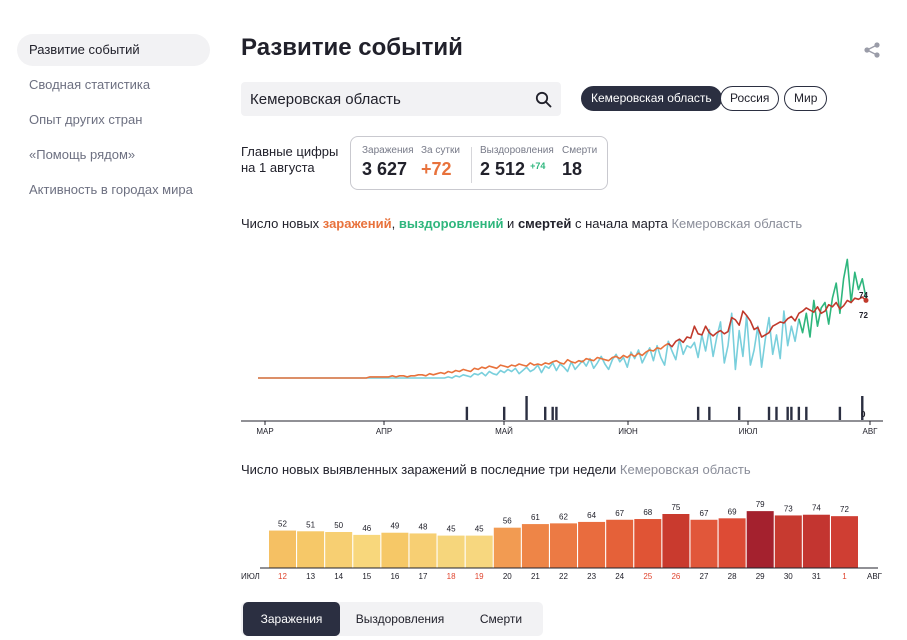 This screenshot has height=640, width=907. What do you see at coordinates (395, 223) in the screenshot?
I see `chart1-title-comma: ,` at bounding box center [395, 223].